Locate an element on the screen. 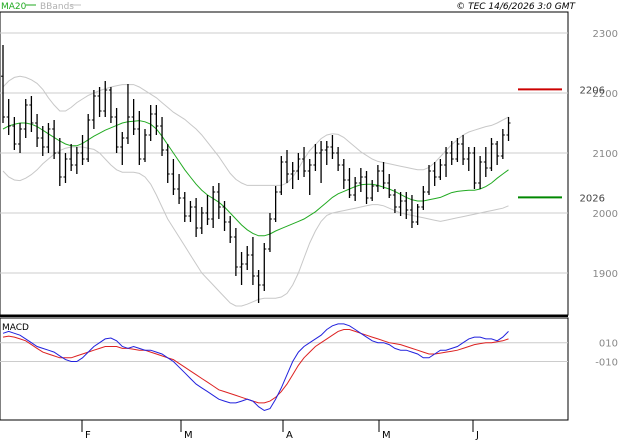 This screenshot has width=627, height=444. x-tick-label: F is located at coordinates (88, 435).